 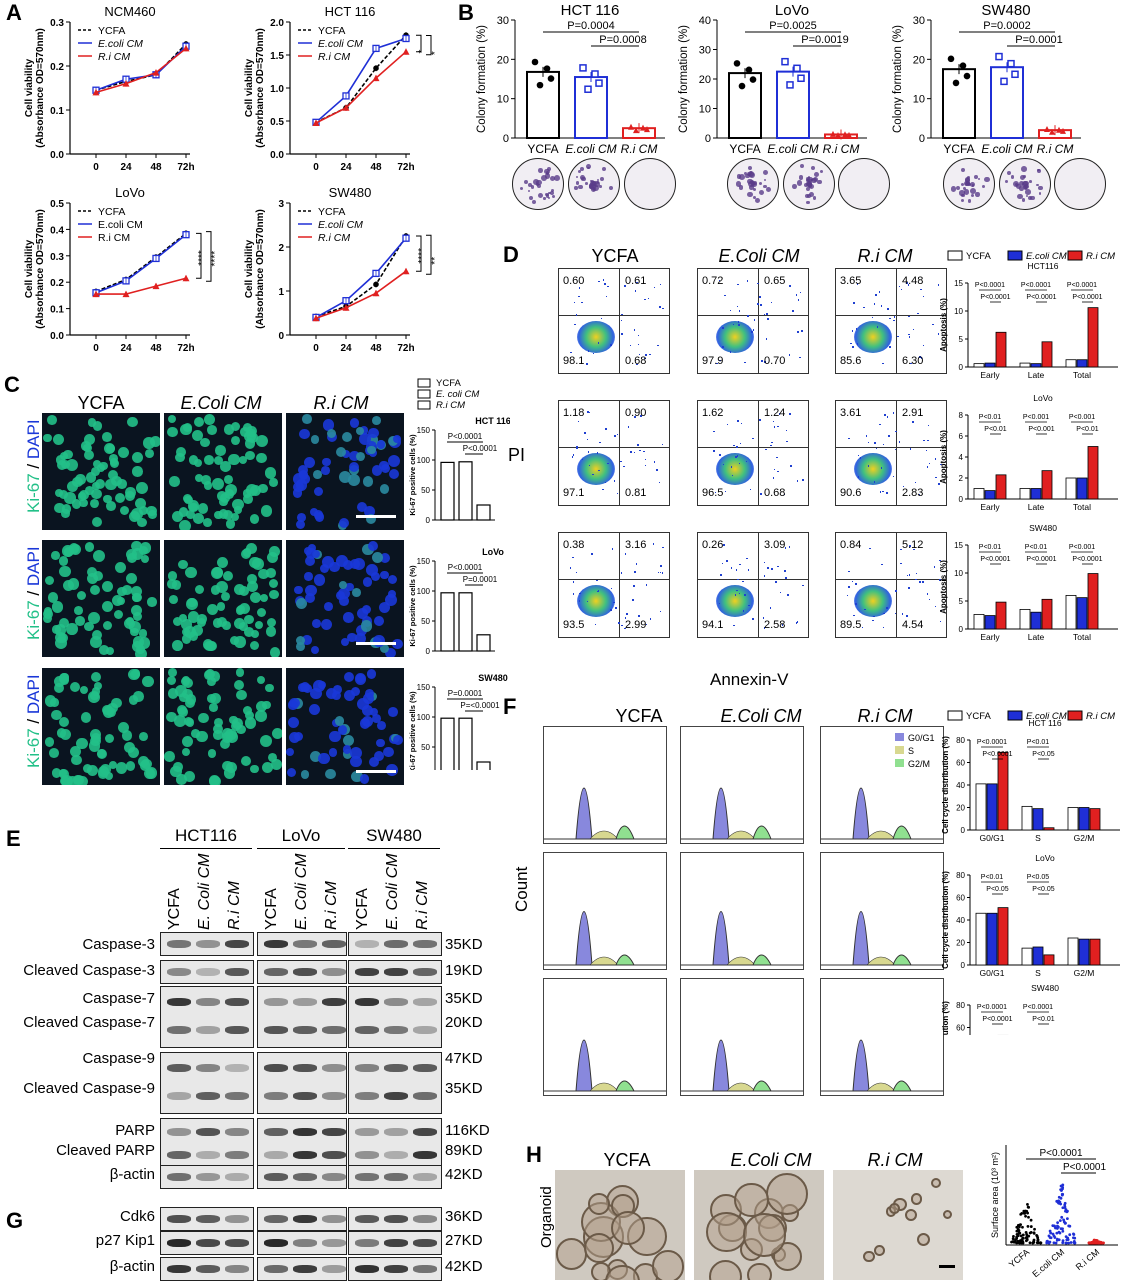 I want to click on a-ylabel1-3: Cell viability, so click(x=249, y=268).